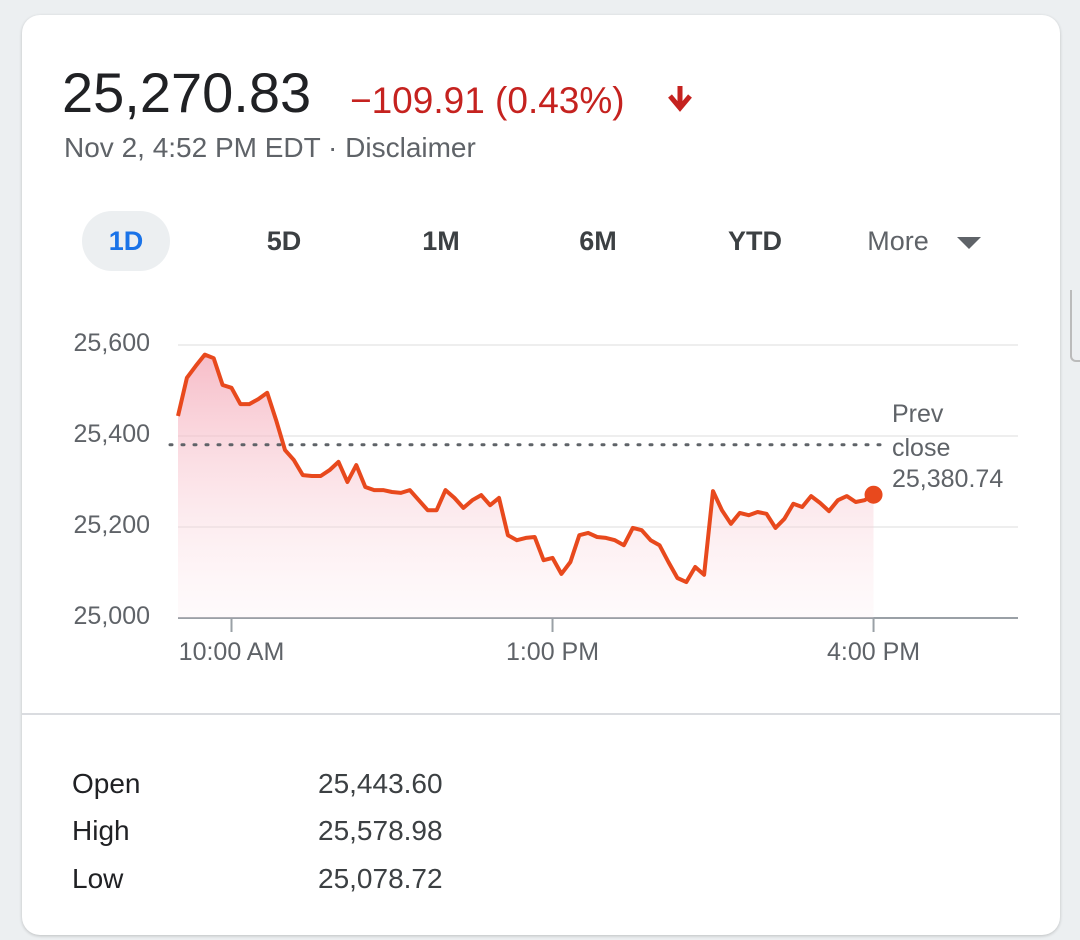  Describe the element at coordinates (410, 147) in the screenshot. I see `disclaimer: Disclaimer` at that location.